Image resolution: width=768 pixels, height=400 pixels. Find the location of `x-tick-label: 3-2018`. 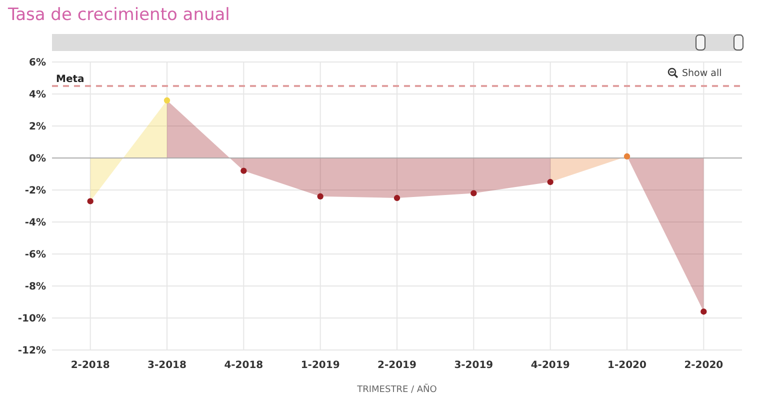

x-tick-label: 3-2018 is located at coordinates (167, 365).